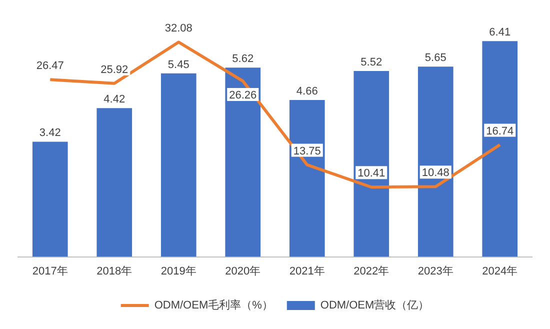 The width and height of the screenshot is (550, 329). I want to click on x-tick-label: 2019年, so click(178, 271).